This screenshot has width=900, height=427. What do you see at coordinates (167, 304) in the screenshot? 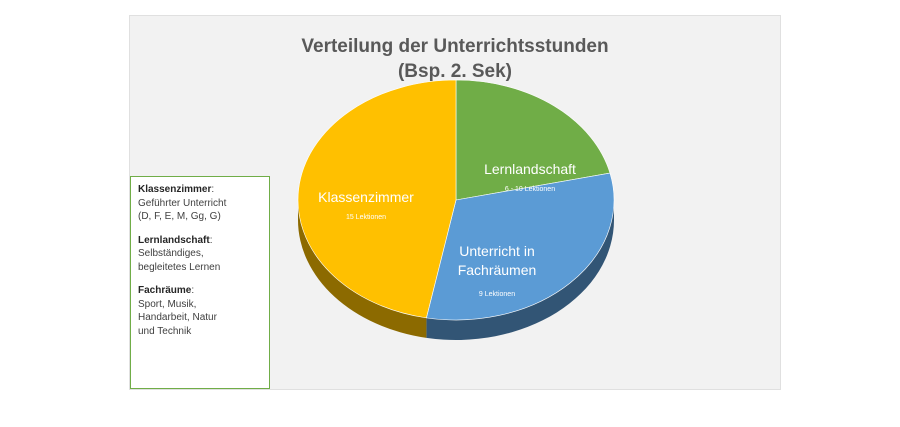
I see `legend-special-line-1: Sport, Musik,` at bounding box center [167, 304].